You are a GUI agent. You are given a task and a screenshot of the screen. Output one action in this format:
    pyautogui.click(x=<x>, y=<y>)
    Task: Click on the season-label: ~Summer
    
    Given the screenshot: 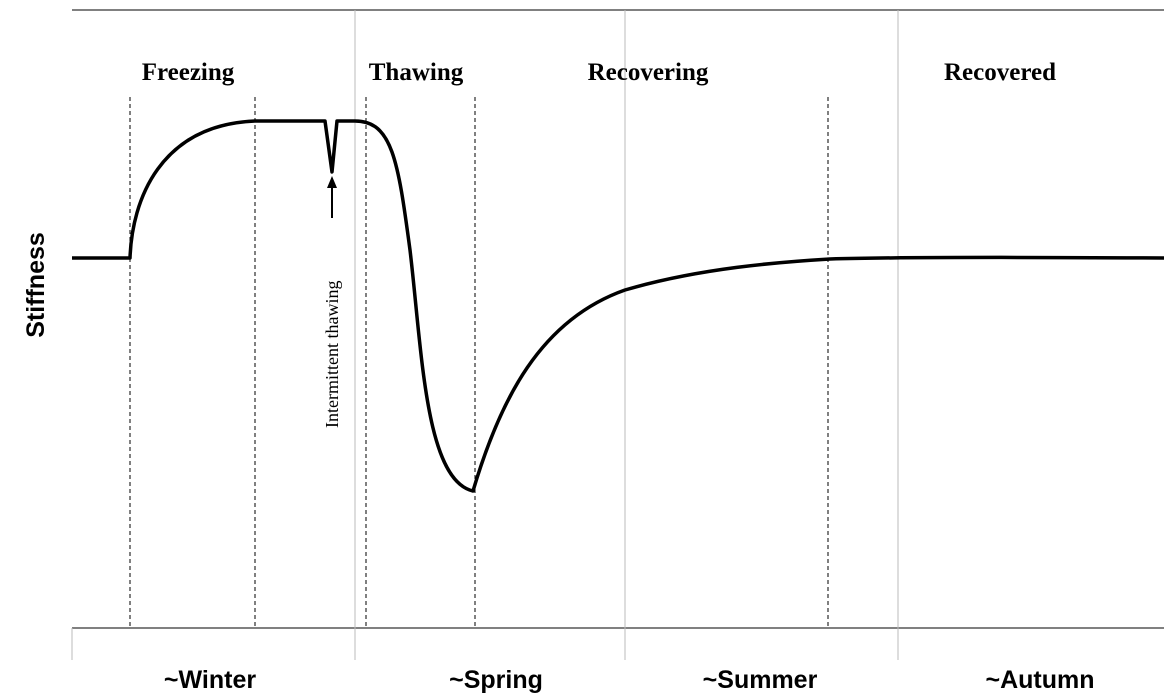 What is the action you would take?
    pyautogui.click(x=760, y=679)
    